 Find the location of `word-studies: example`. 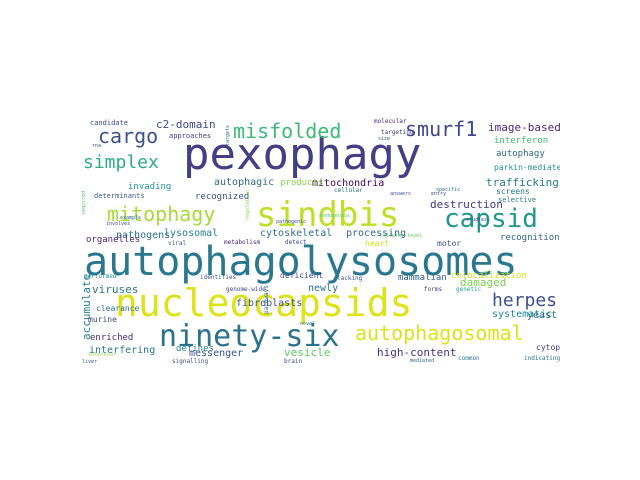

word-studies: example is located at coordinates (131, 218).